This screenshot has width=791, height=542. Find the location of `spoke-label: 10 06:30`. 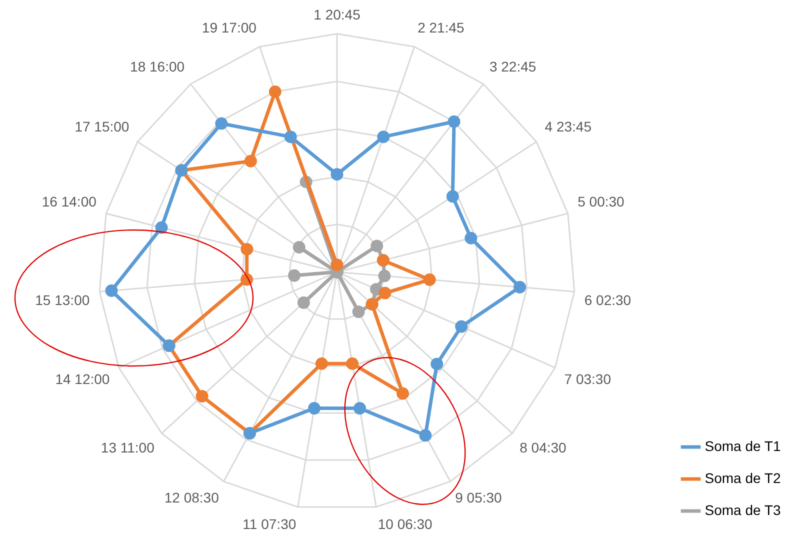

spoke-label: 10 06:30 is located at coordinates (405, 524).